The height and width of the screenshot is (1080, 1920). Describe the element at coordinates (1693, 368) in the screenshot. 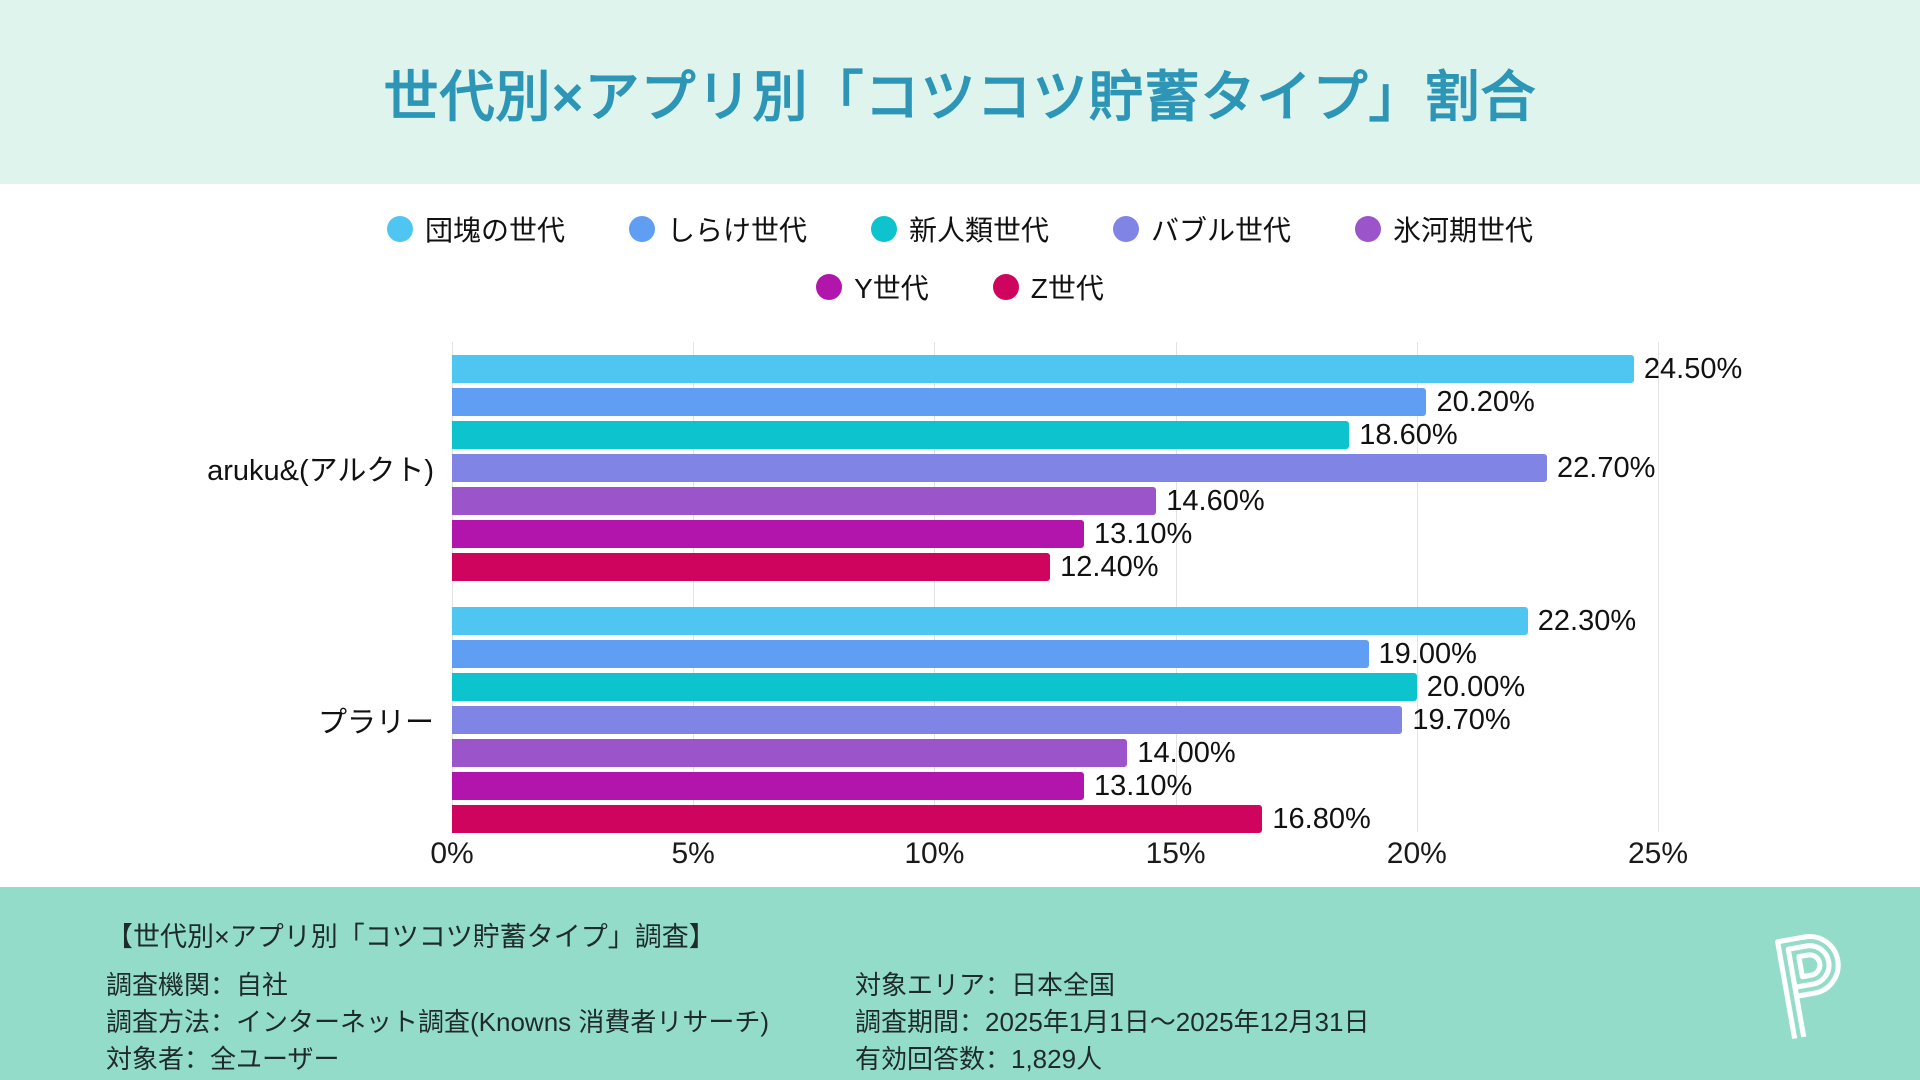

I see `bar-value-label: 24.50%` at that location.